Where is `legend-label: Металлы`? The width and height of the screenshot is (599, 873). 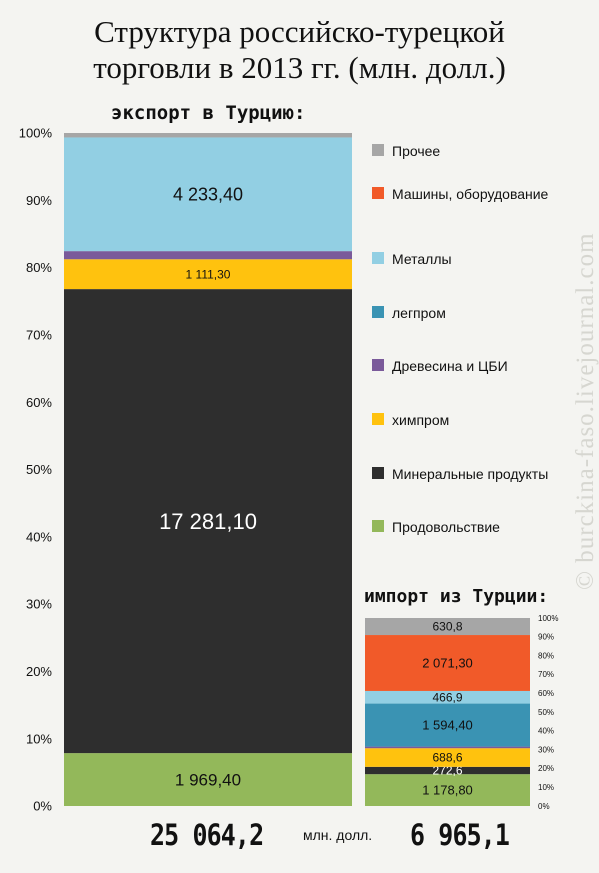 legend-label: Металлы is located at coordinates (422, 259).